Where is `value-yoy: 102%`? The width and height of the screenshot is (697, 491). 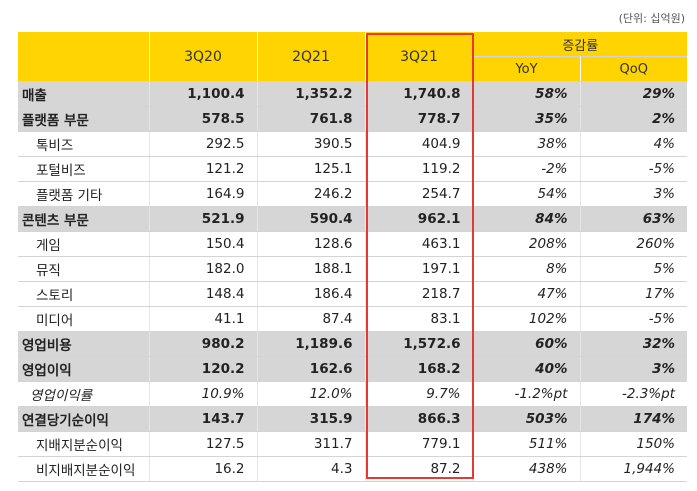
value-yoy: 102% is located at coordinates (526, 319).